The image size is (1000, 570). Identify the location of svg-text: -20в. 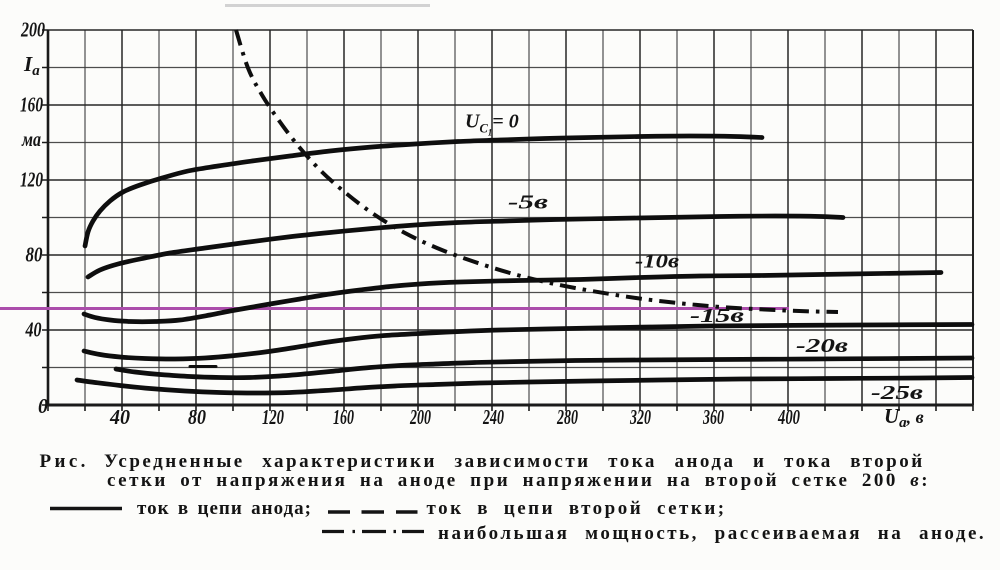
(822, 346).